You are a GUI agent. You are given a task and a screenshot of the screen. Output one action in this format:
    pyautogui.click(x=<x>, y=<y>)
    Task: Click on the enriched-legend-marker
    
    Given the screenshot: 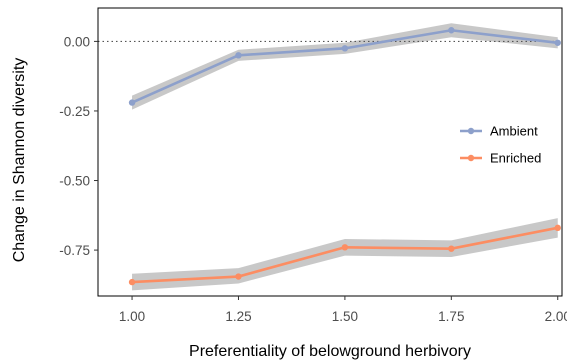 What is the action you would take?
    pyautogui.click(x=471, y=158)
    